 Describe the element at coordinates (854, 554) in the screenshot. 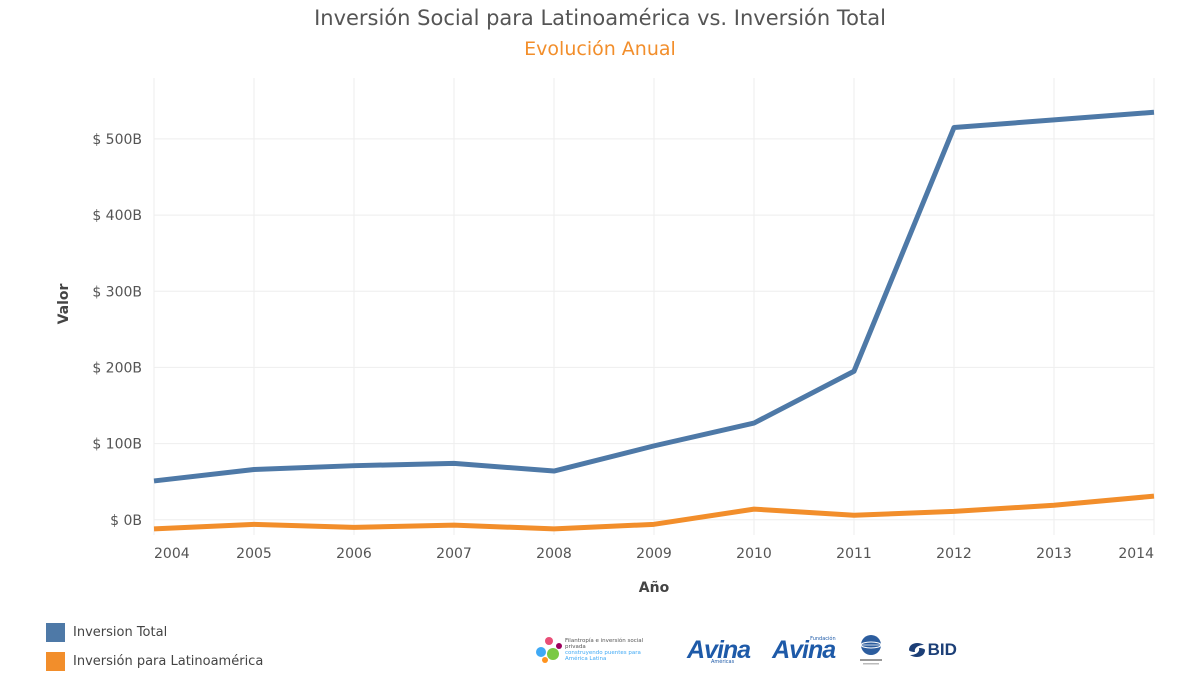

I see `x-tick-label: 2011` at that location.